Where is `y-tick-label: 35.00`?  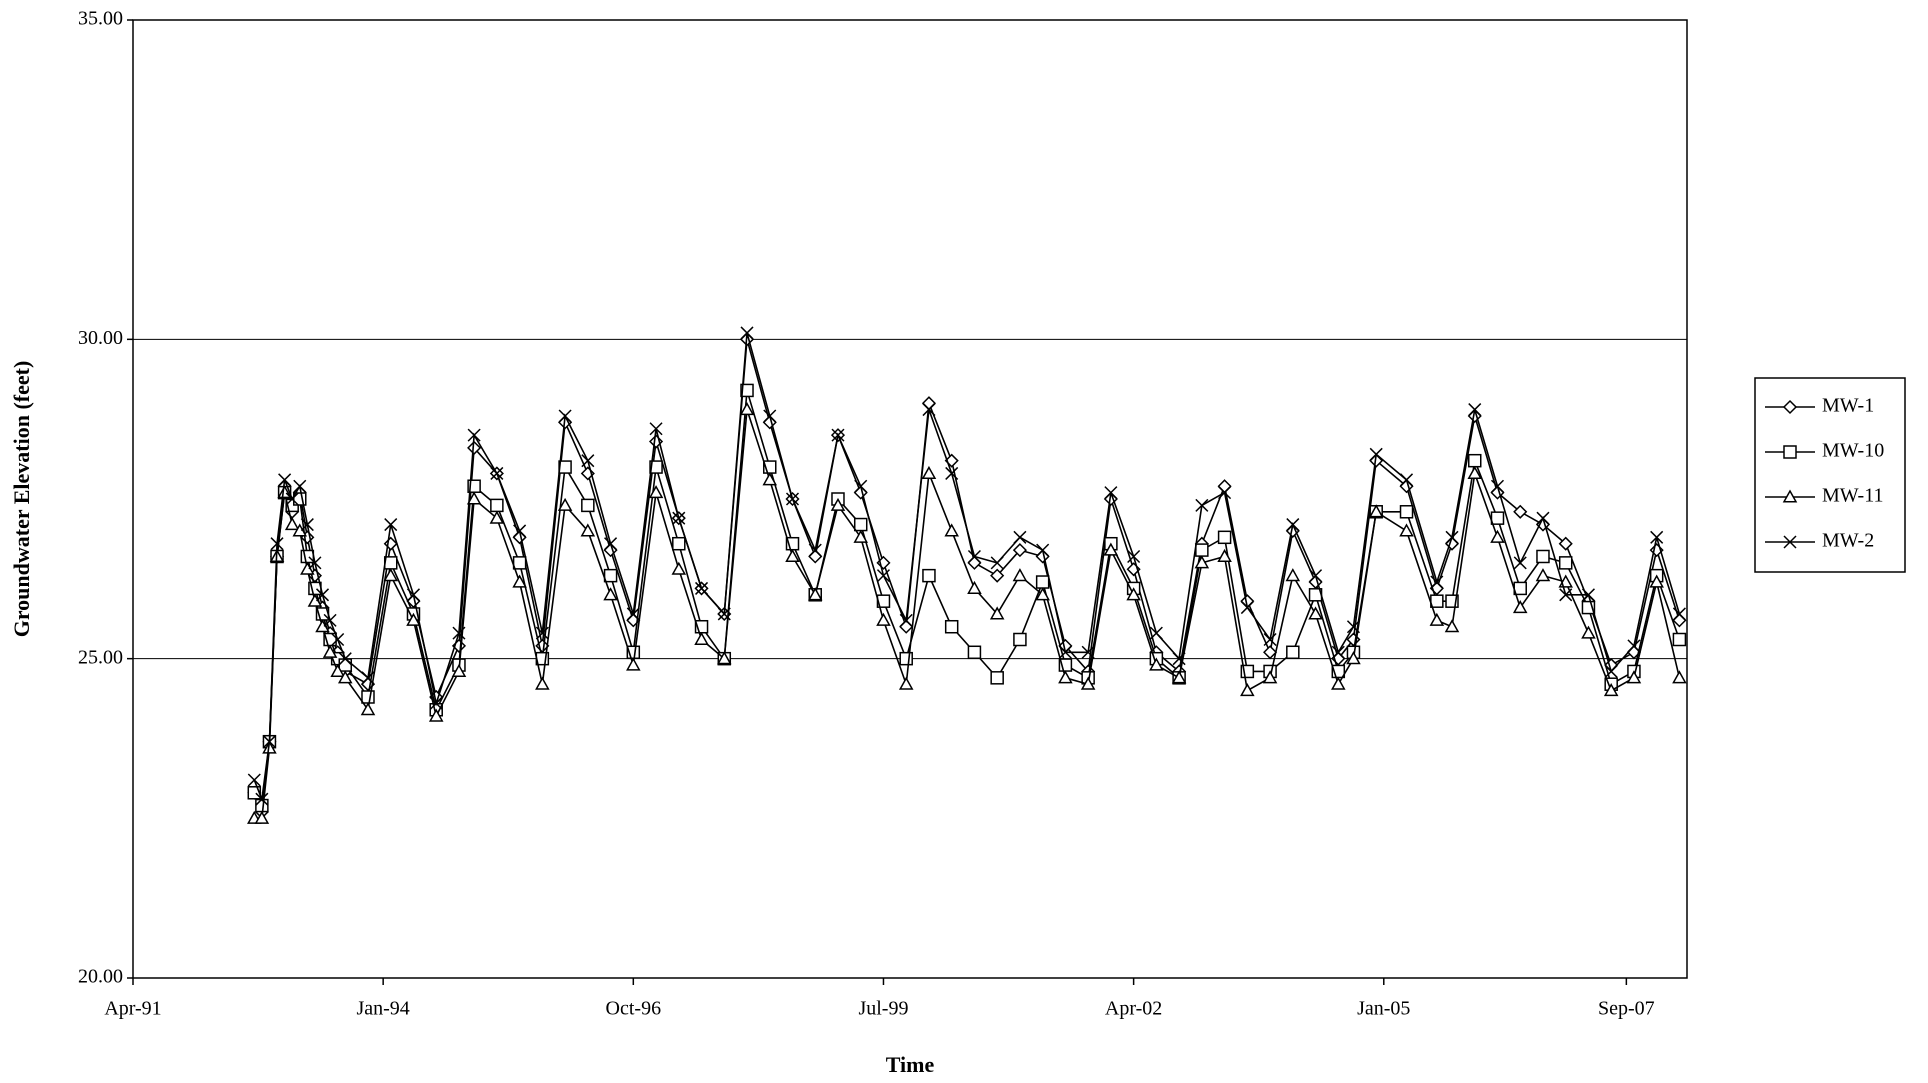 y-tick-label: 35.00 is located at coordinates (100, 19).